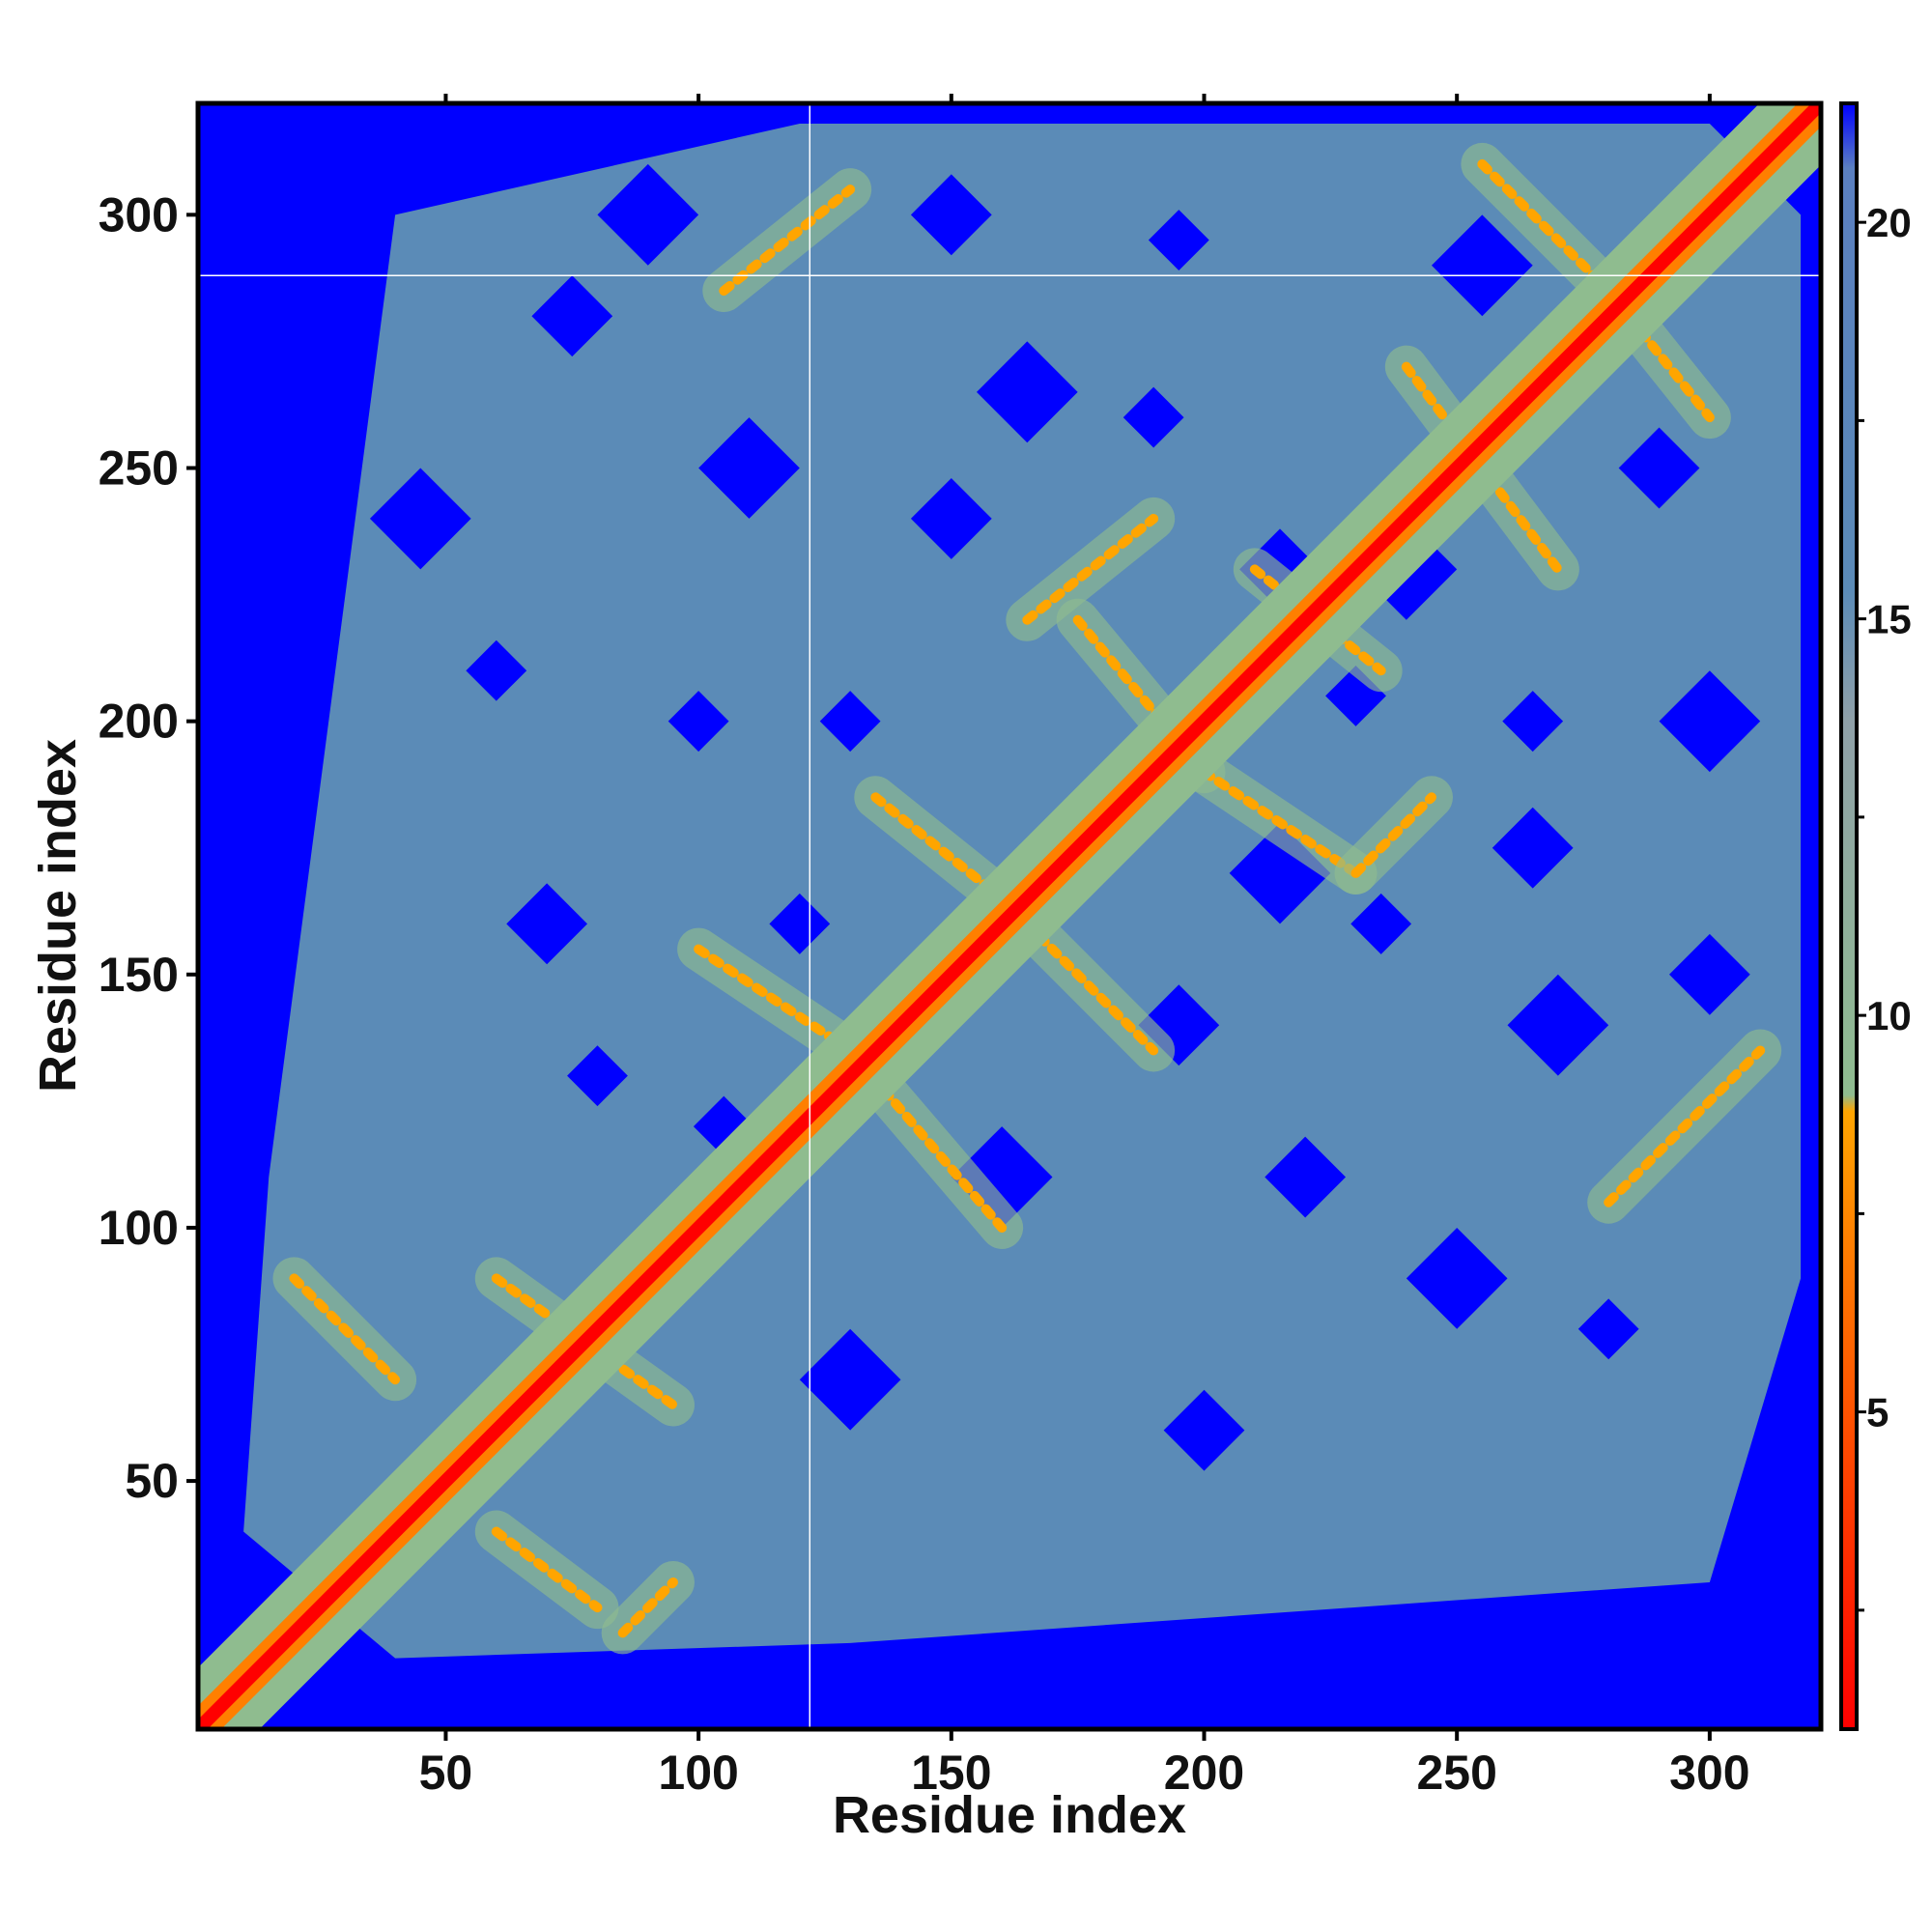 This screenshot has width=1932, height=1932. I want to click on y-axis-ticks: 50 100 150 200 250 300, so click(148, 847).